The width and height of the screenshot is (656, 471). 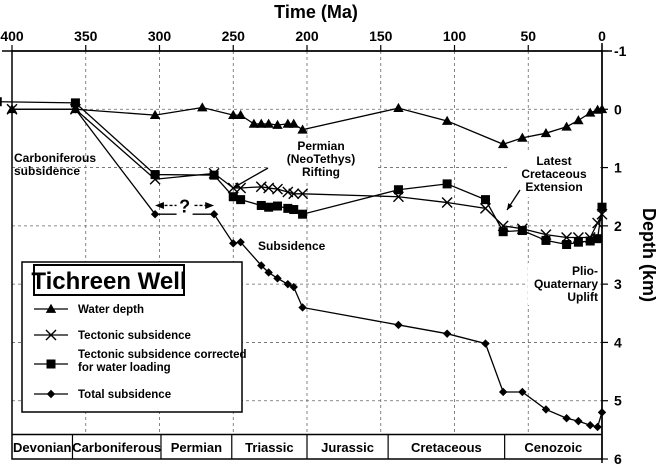 What do you see at coordinates (381, 36) in the screenshot?
I see `x-tick-label: 150` at bounding box center [381, 36].